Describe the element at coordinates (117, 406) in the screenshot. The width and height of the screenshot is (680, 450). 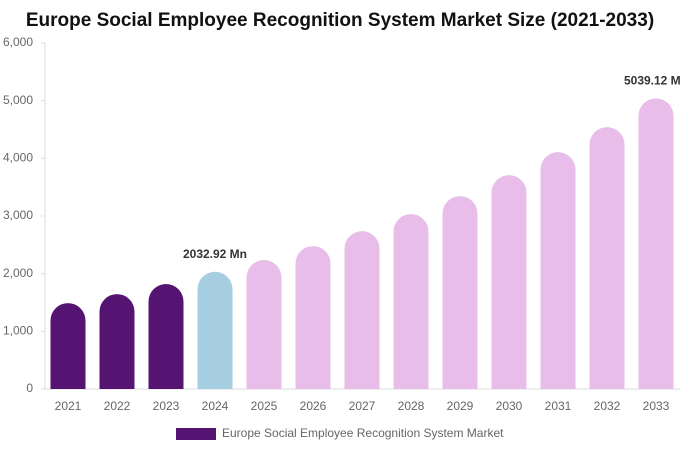
I see `x-tick-label: 2022` at that location.